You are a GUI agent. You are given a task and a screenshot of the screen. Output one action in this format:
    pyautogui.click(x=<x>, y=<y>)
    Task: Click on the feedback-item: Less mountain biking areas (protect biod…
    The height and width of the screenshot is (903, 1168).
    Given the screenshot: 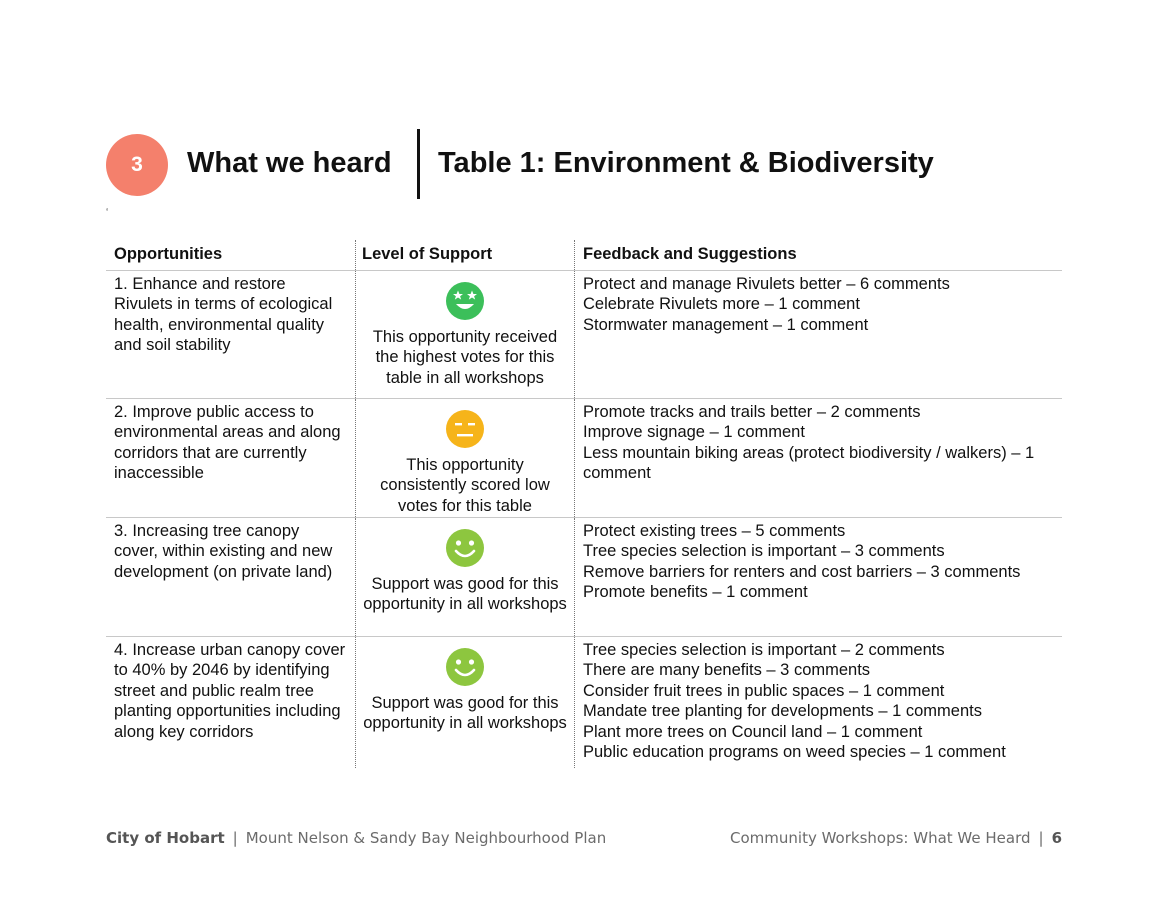 What is the action you would take?
    pyautogui.click(x=809, y=463)
    